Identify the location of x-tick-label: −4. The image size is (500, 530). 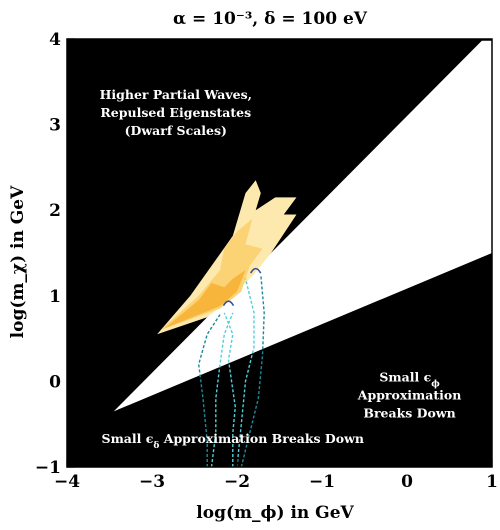
(67, 482).